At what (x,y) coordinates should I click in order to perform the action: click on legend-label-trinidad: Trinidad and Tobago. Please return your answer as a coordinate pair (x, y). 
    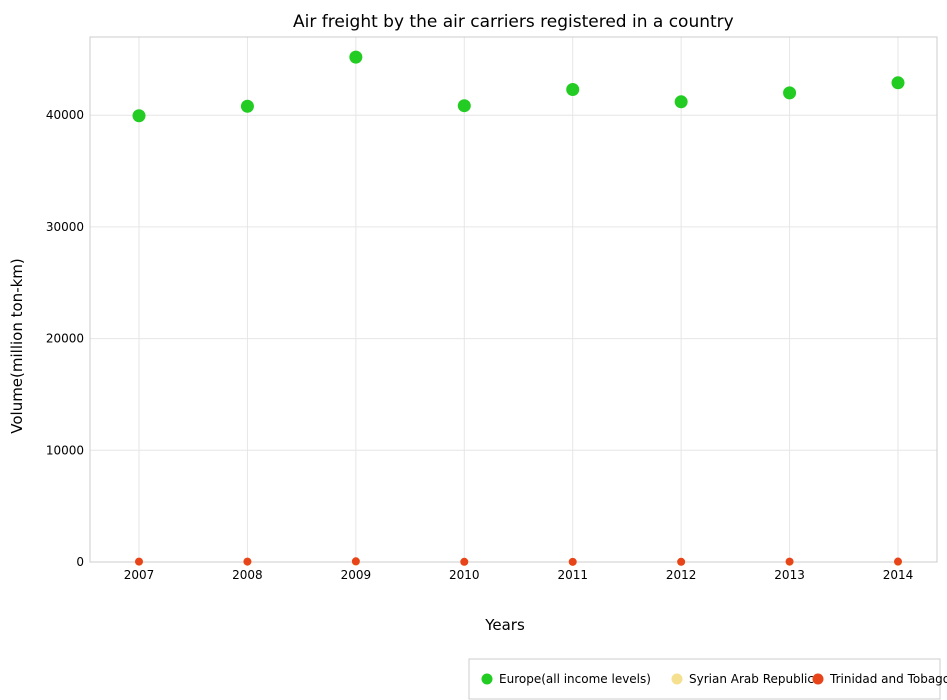
    Looking at the image, I should click on (888, 679).